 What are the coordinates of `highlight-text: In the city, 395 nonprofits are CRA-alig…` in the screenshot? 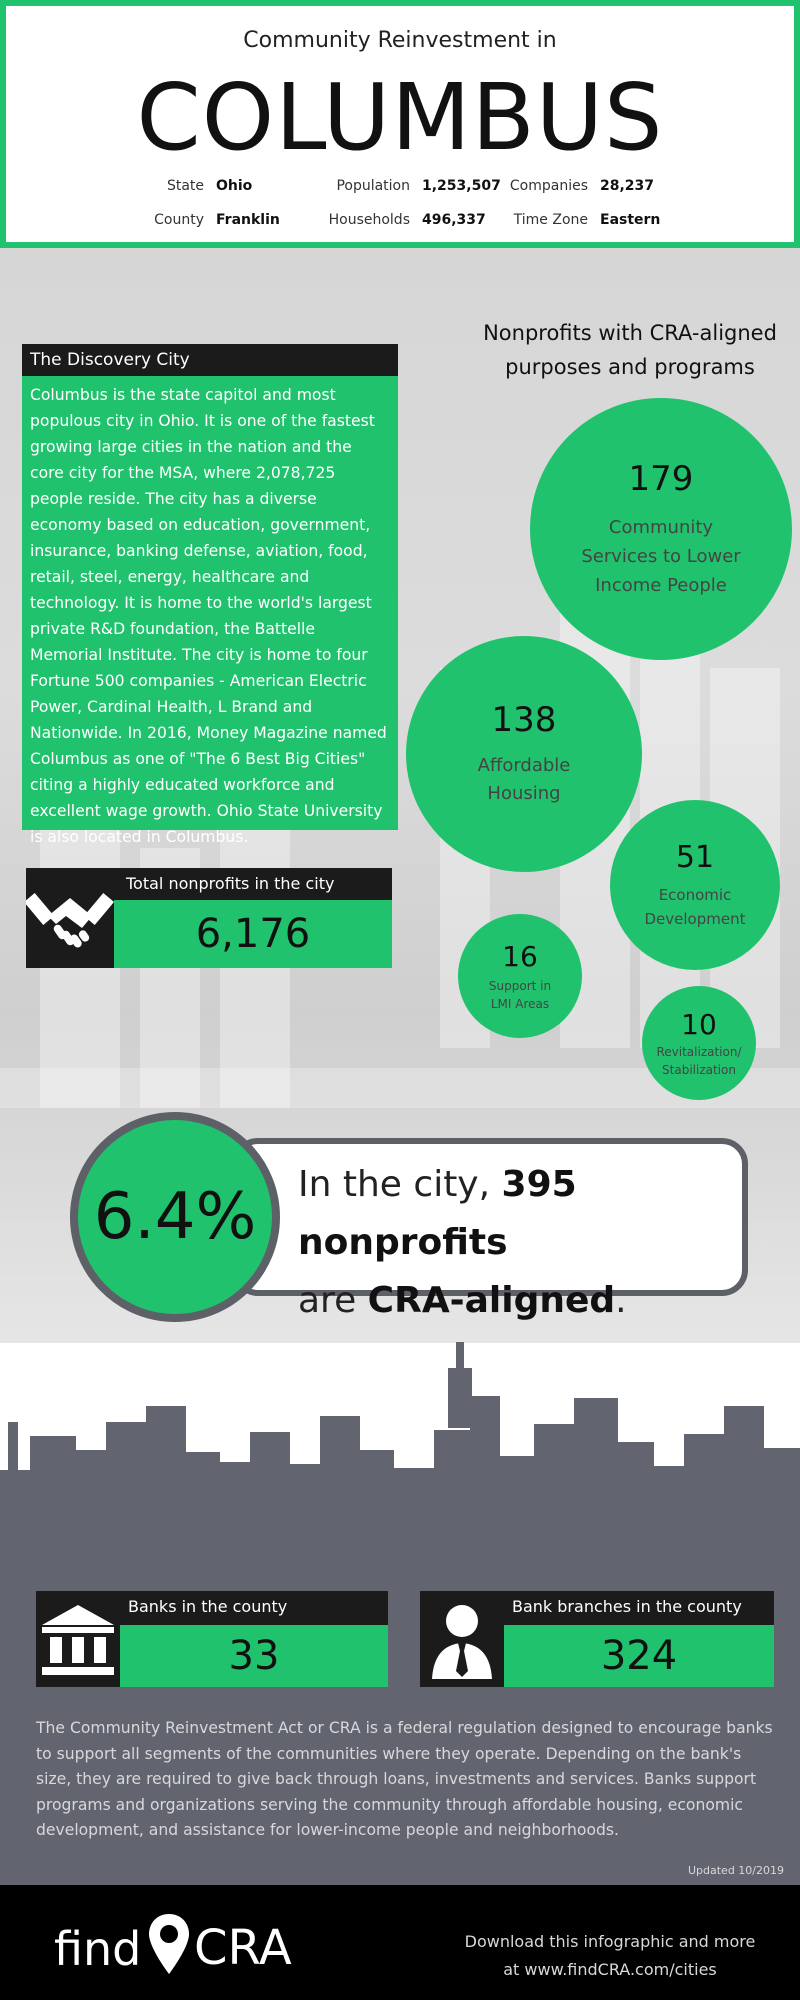 It's located at (518, 1243).